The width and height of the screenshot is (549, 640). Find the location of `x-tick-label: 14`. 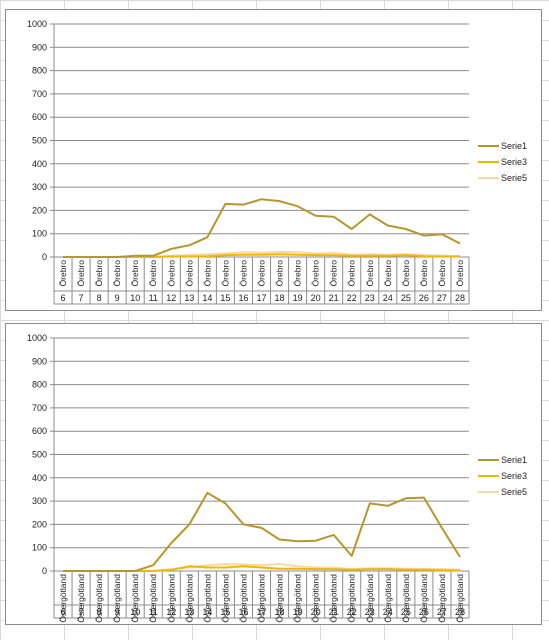

x-tick-label: 14 is located at coordinates (207, 298).